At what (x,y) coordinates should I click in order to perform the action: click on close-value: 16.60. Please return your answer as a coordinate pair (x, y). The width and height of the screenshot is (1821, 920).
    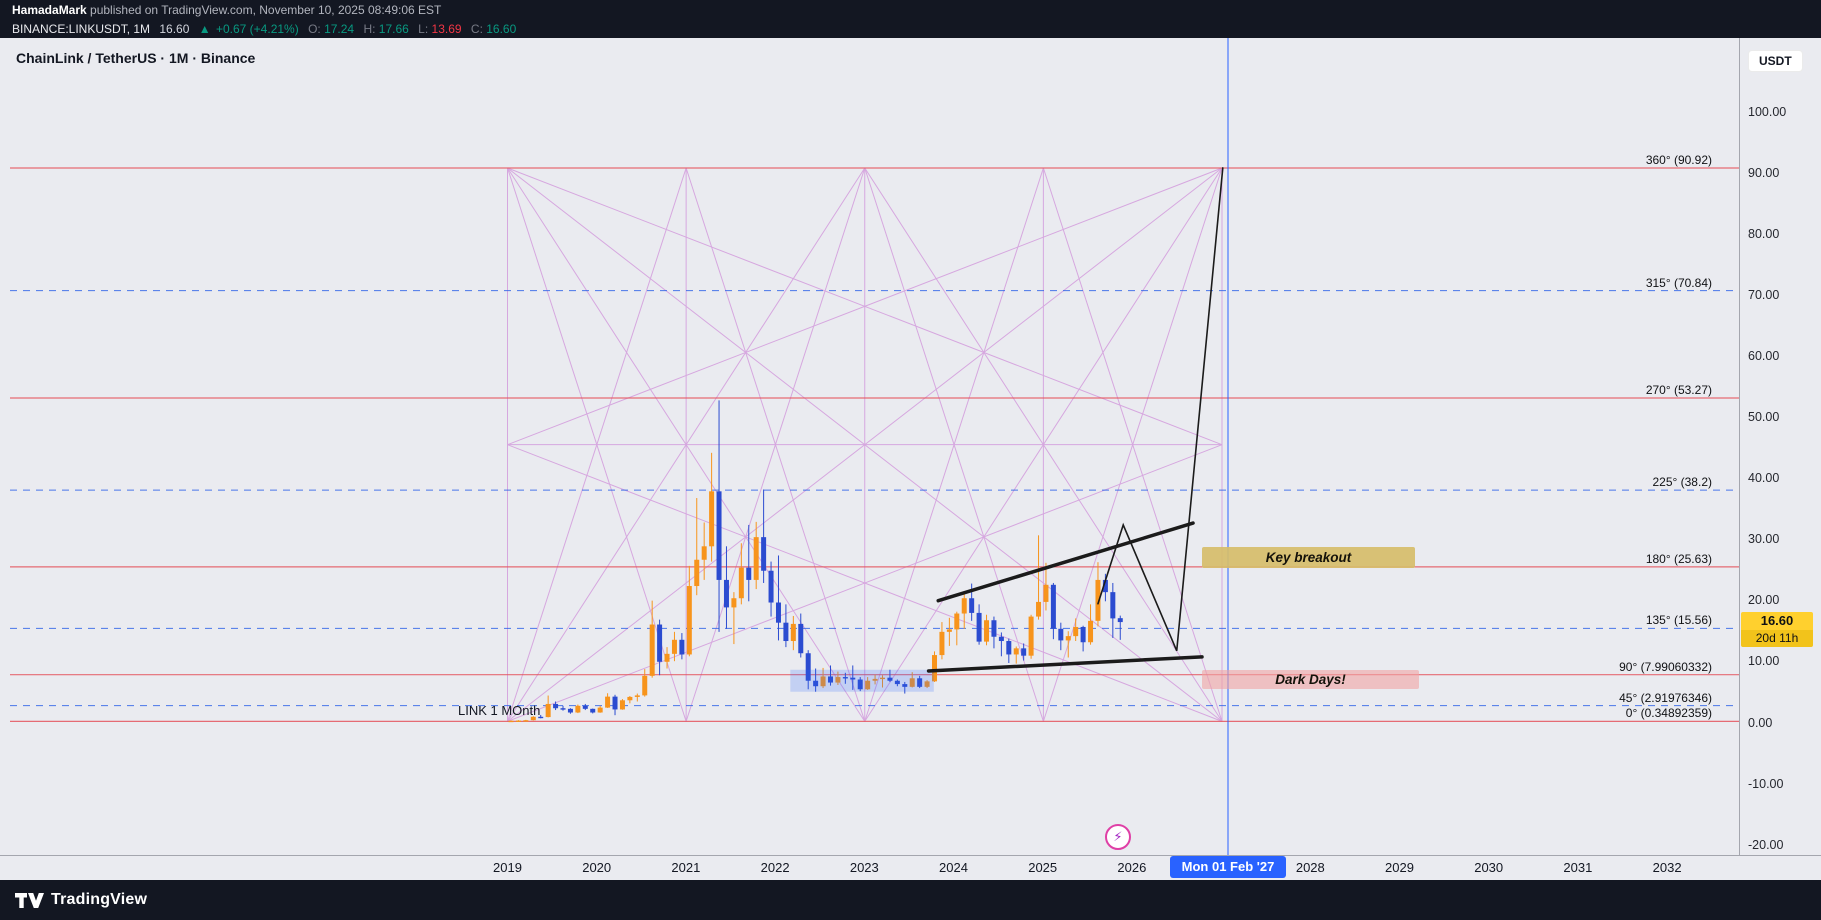
    Looking at the image, I should click on (501, 29).